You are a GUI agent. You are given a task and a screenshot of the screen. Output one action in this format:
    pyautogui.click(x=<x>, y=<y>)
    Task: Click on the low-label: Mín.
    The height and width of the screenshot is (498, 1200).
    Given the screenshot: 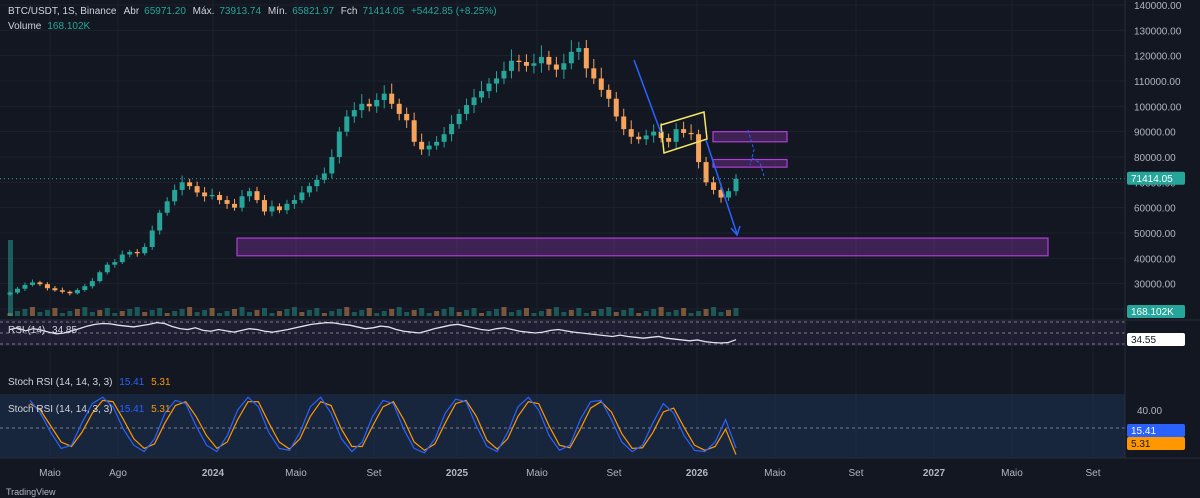 What is the action you would take?
    pyautogui.click(x=277, y=11)
    